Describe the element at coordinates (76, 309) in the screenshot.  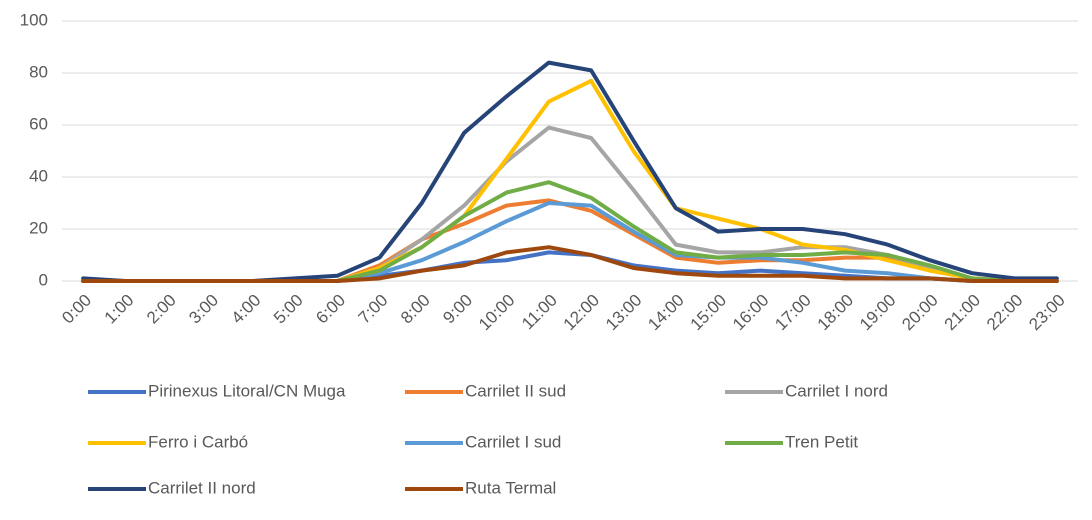
I see `x-tick-label: 0:00` at that location.